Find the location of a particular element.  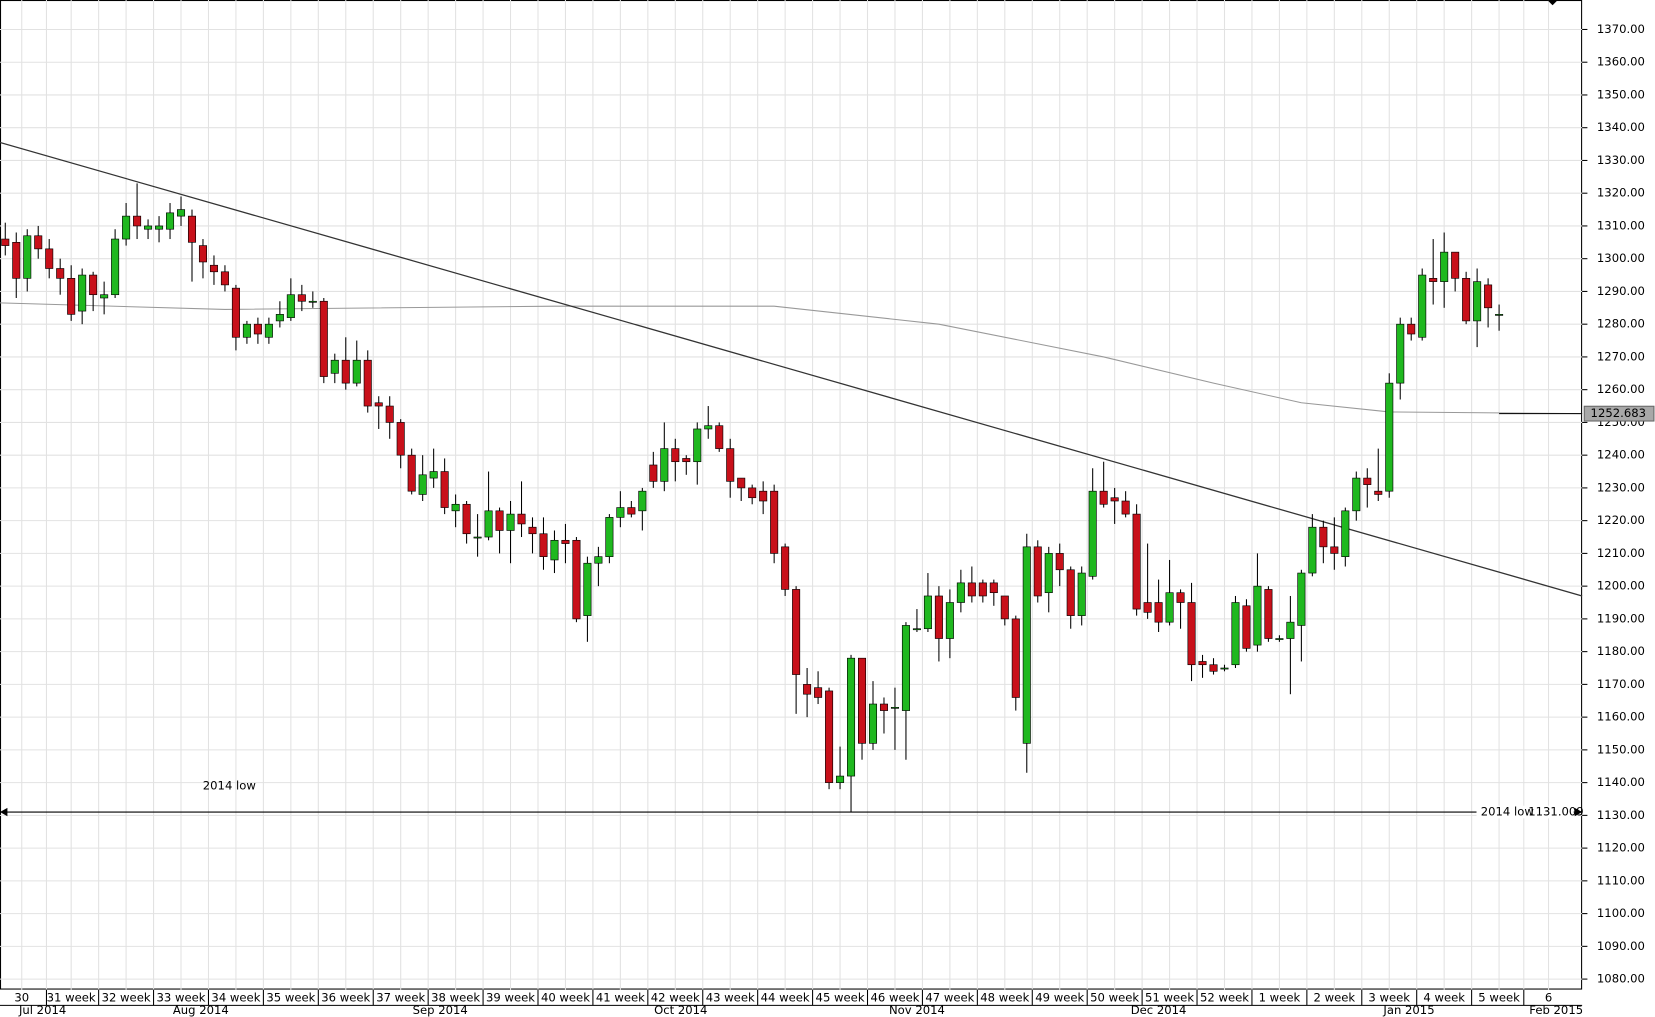

month-label: Aug 2014 is located at coordinates (201, 1010).